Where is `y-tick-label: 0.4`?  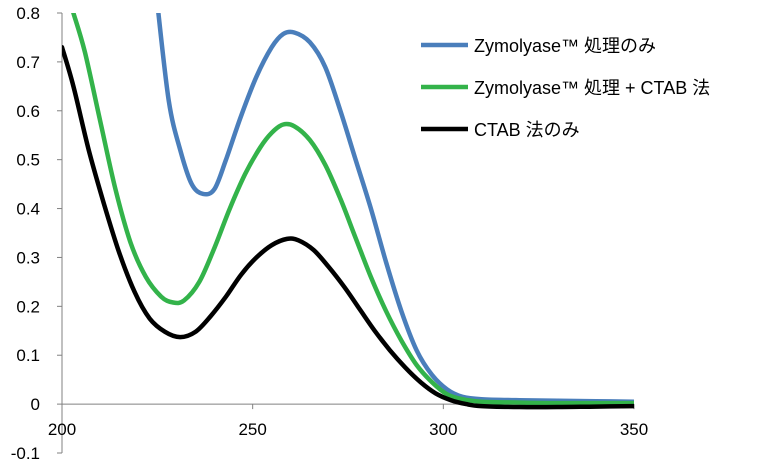
y-tick-label: 0.4 is located at coordinates (28, 209).